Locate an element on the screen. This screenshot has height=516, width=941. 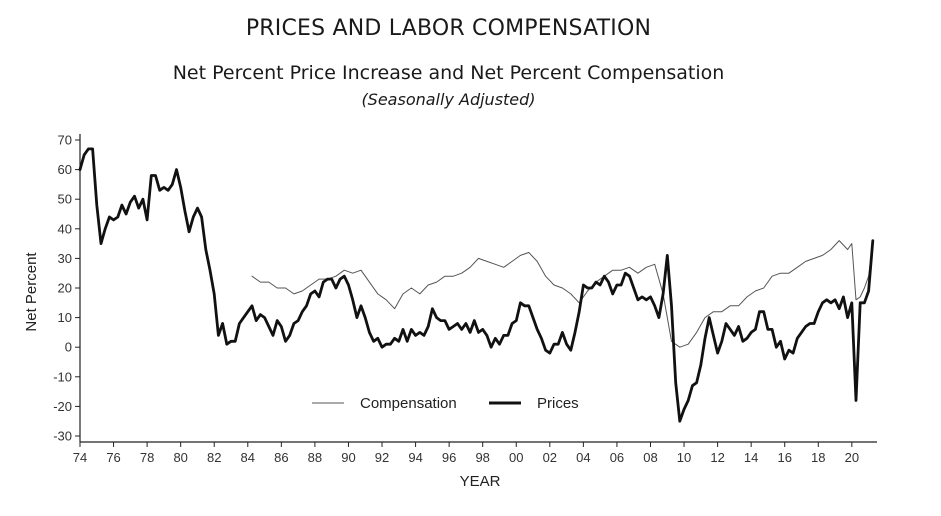
x-tick-label: 14 is located at coordinates (751, 457).